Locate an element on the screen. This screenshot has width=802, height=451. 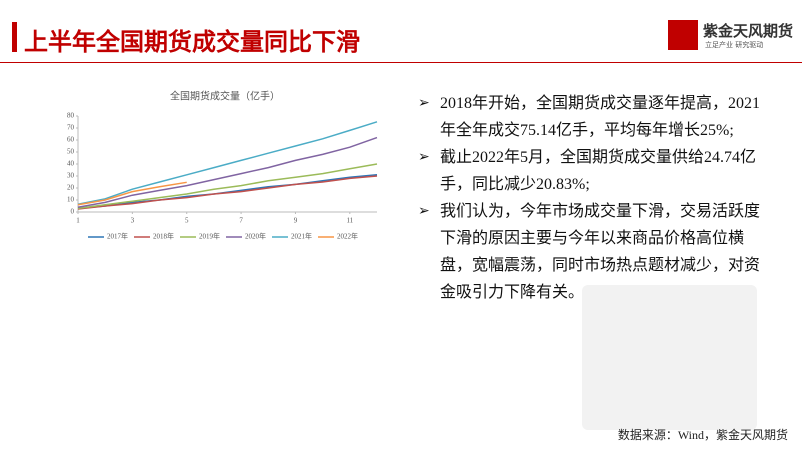
x-tick-label: 1 is located at coordinates (78, 221).